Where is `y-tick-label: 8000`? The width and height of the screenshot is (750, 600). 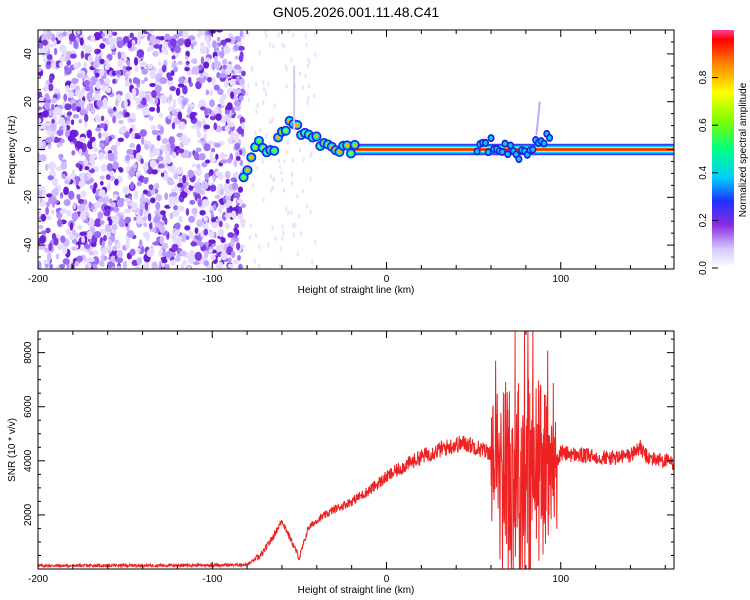 y-tick-label: 8000 is located at coordinates (28, 352).